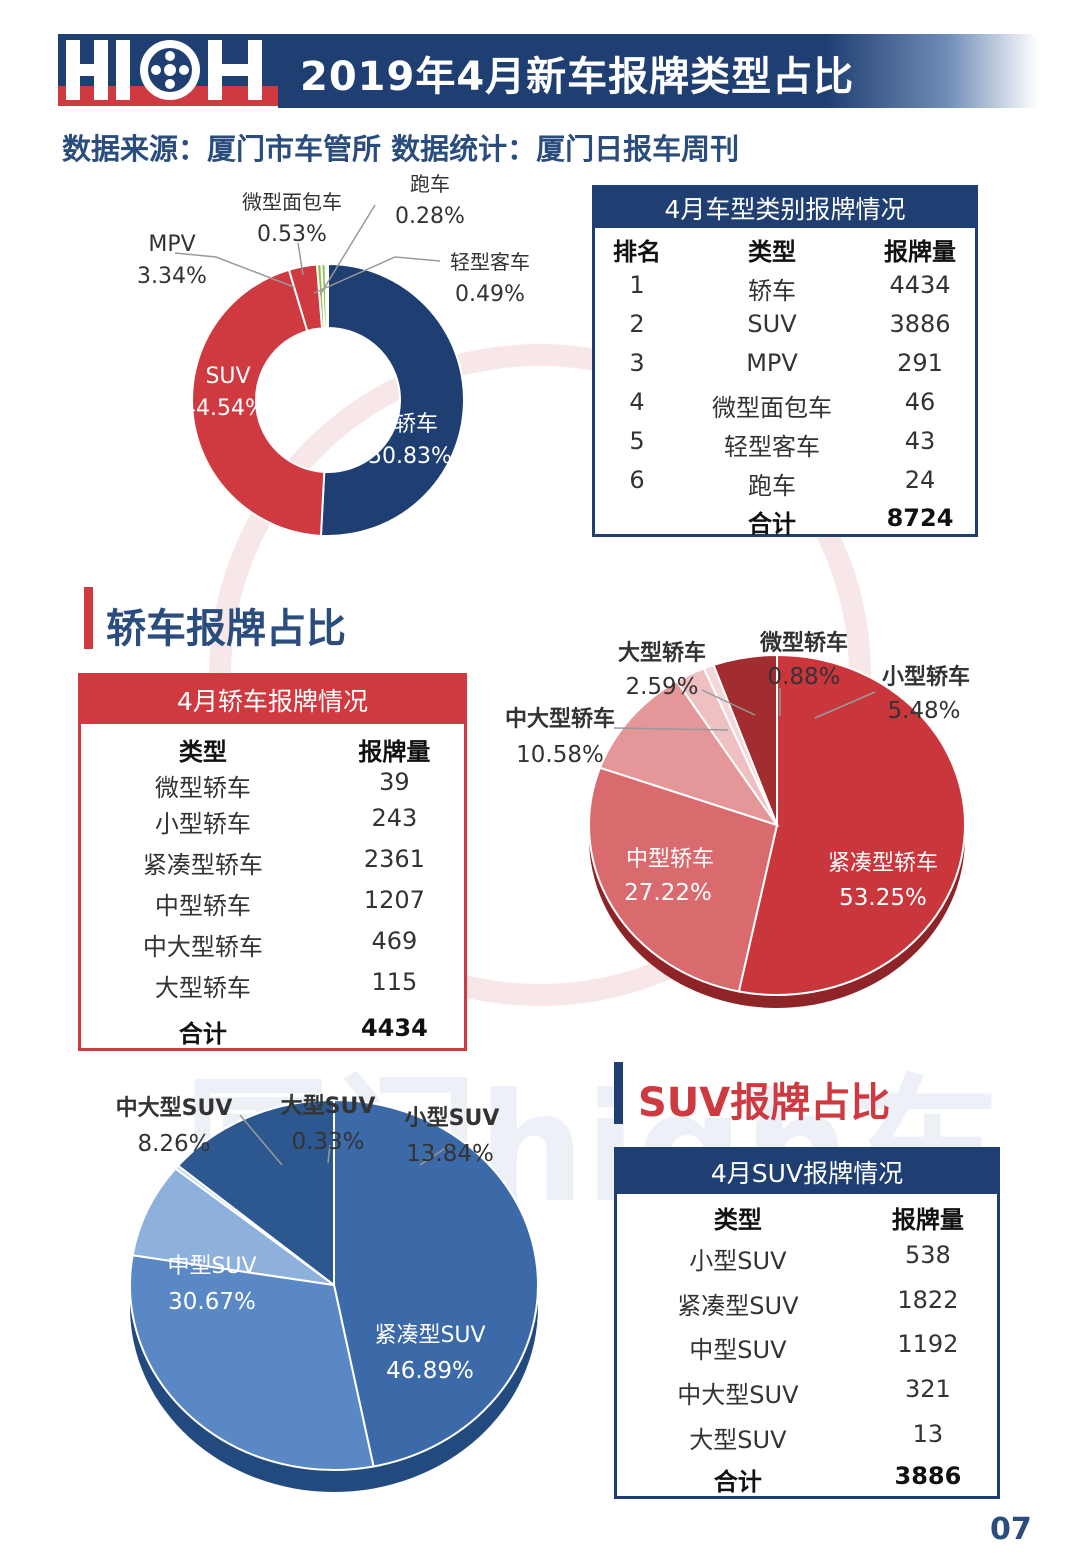  What do you see at coordinates (807, 1347) in the screenshot?
I see `table-row: 中型SUV 1192` at bounding box center [807, 1347].